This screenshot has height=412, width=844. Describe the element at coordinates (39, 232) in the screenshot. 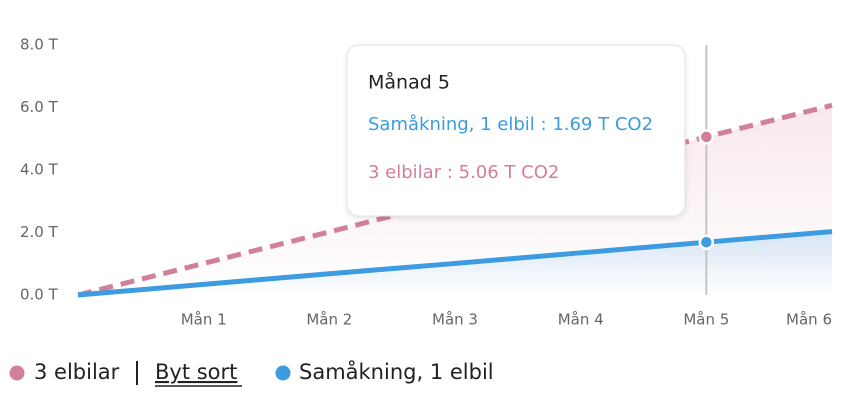

I see `y-tick-label: 2.0 T` at that location.